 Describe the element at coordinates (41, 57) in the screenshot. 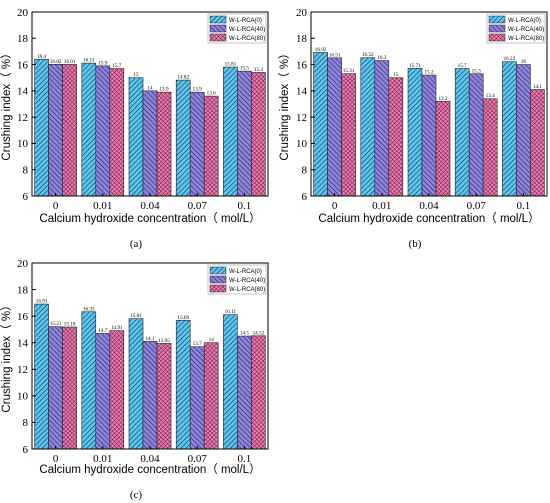

I see `data-label: 16.4` at that location.